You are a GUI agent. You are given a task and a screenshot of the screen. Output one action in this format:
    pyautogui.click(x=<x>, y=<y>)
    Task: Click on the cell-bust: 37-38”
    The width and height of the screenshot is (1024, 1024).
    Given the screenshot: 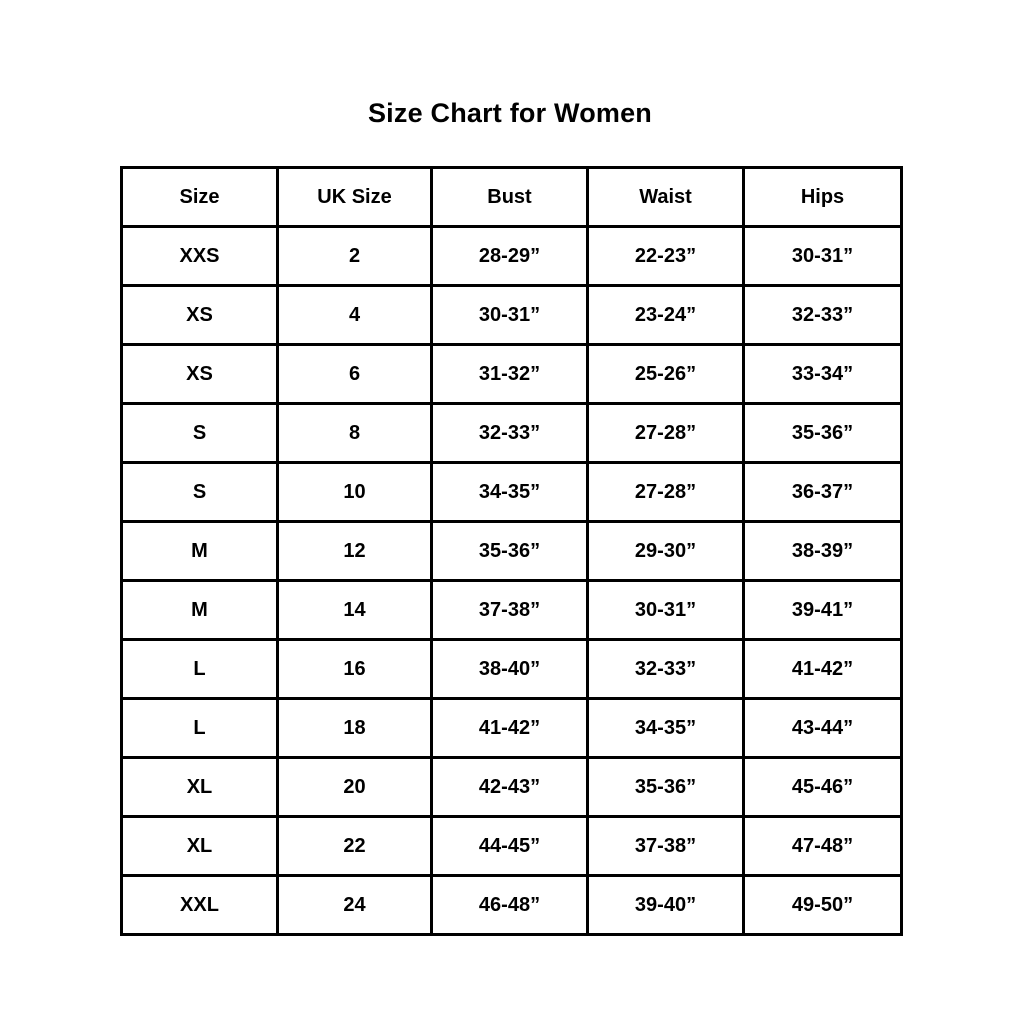 What is the action you would take?
    pyautogui.click(x=509, y=610)
    